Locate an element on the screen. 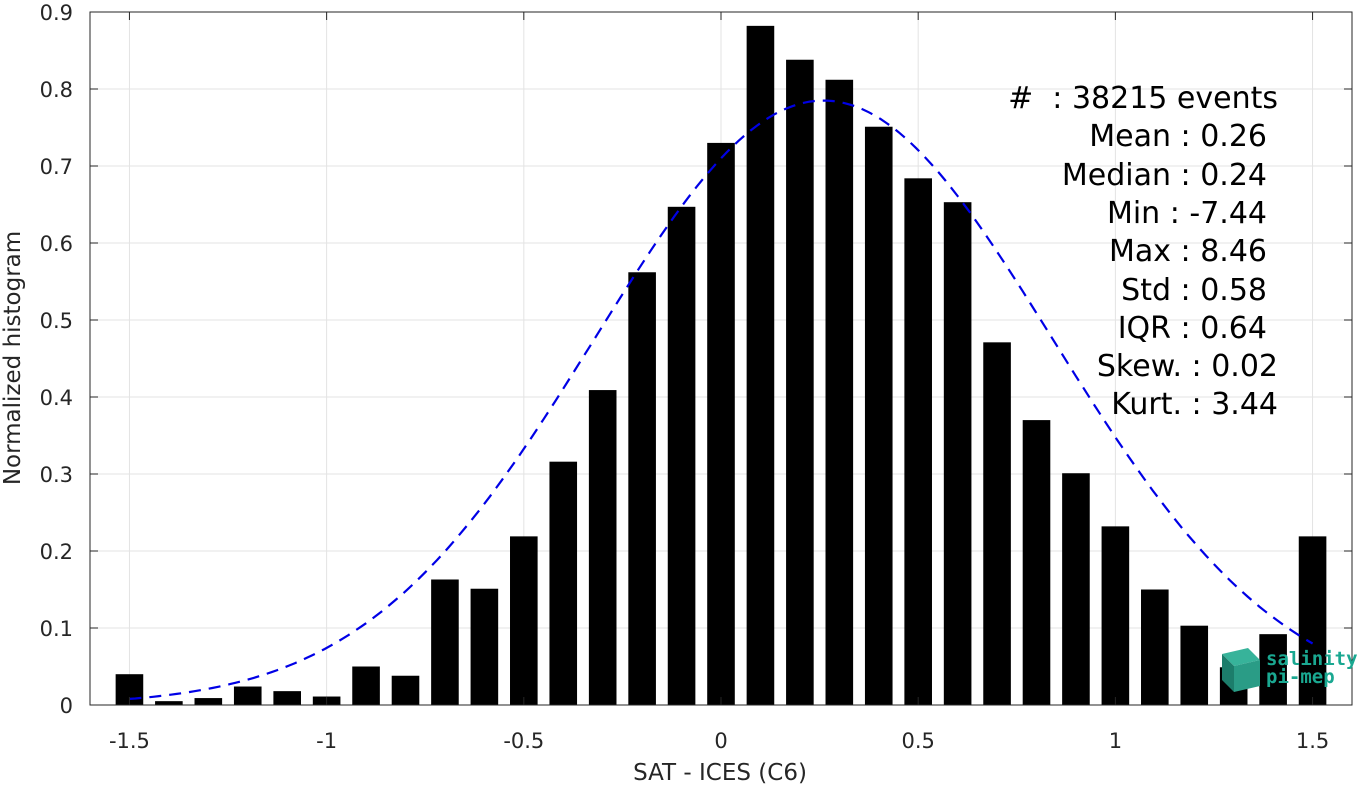 Image resolution: width=1367 pixels, height=785 pixels. stat-line: Min : -7.44 is located at coordinates (1186, 213).